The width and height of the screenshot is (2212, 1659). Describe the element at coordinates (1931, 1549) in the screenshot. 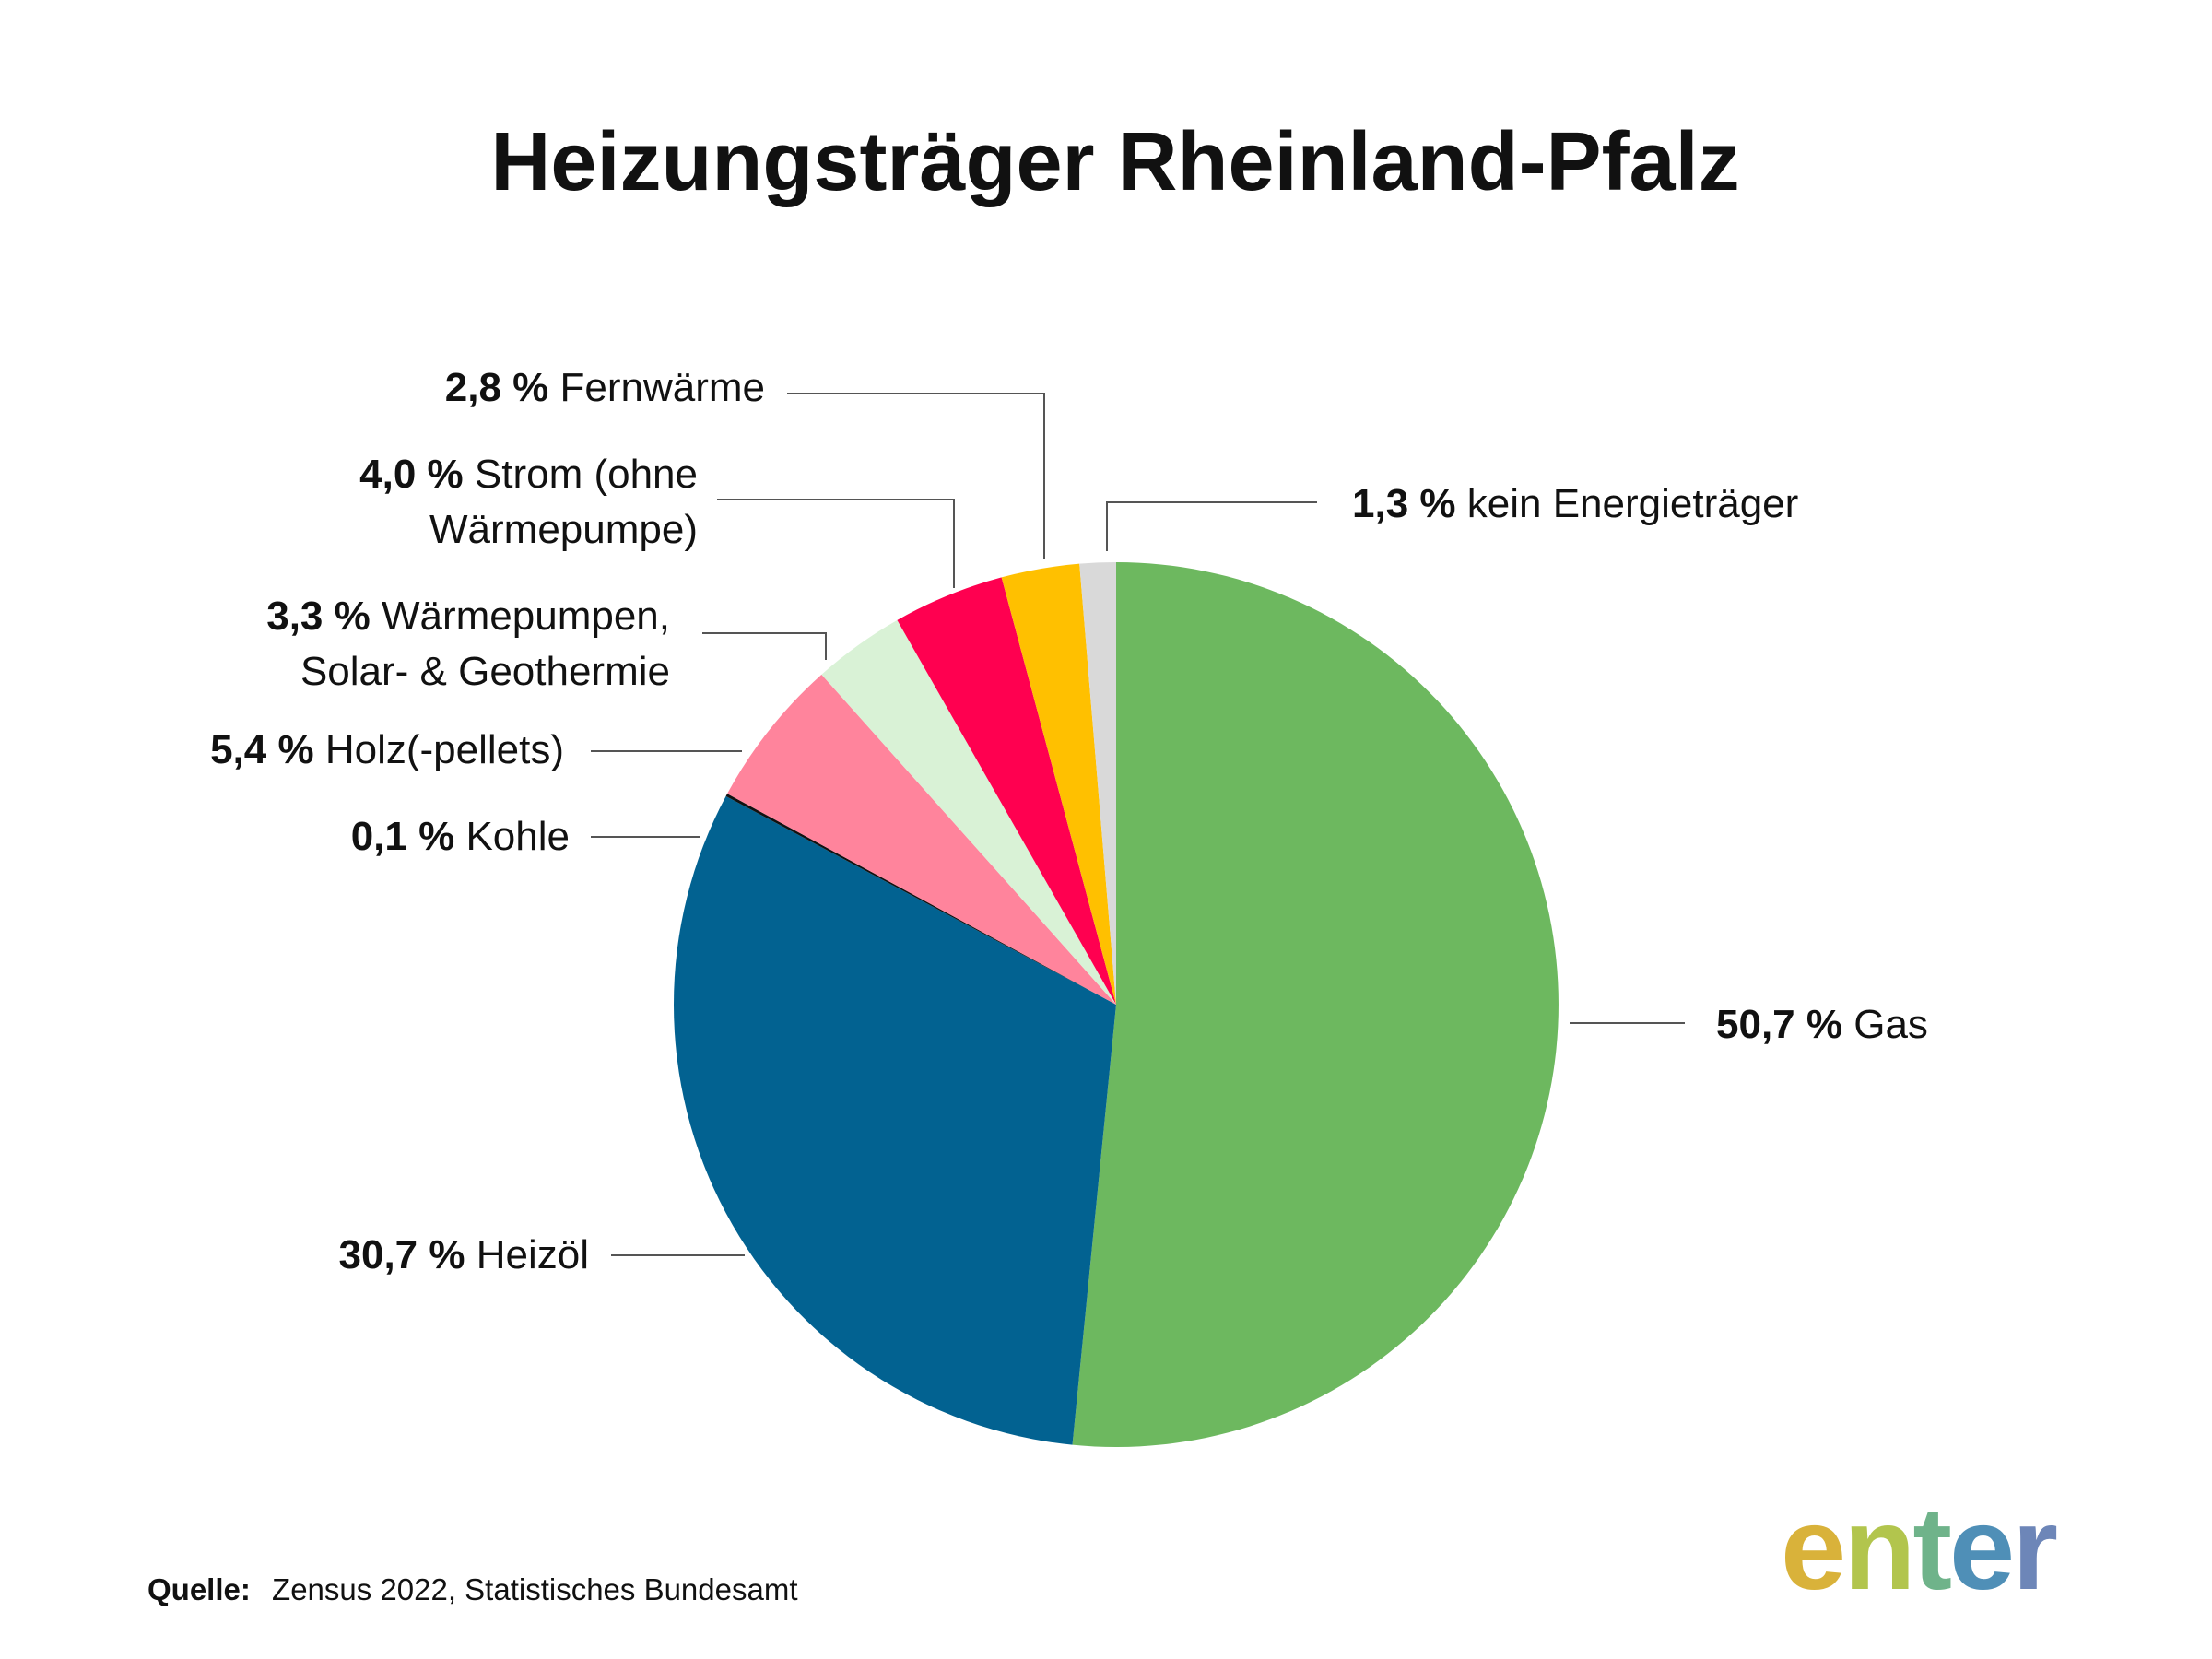

I see `logo-letter: t` at that location.